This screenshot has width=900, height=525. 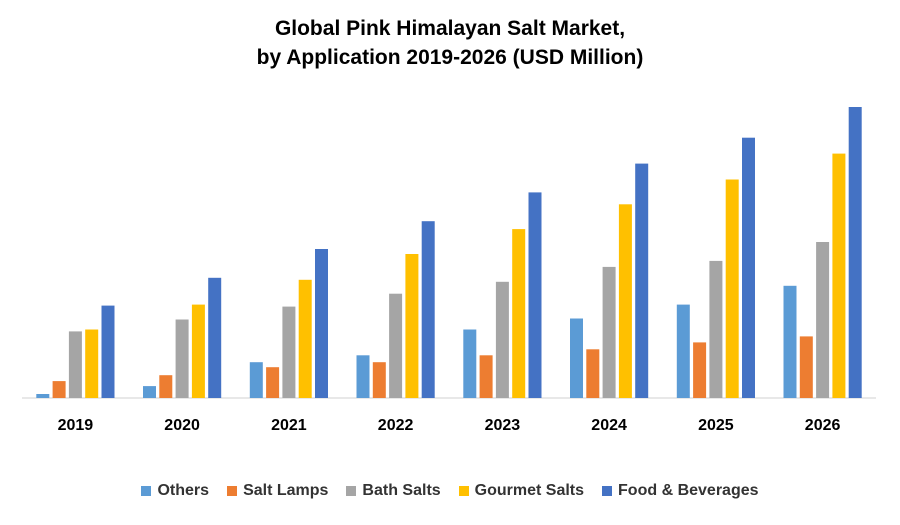 I want to click on legend-swatch-salt-lamps, so click(x=232, y=491).